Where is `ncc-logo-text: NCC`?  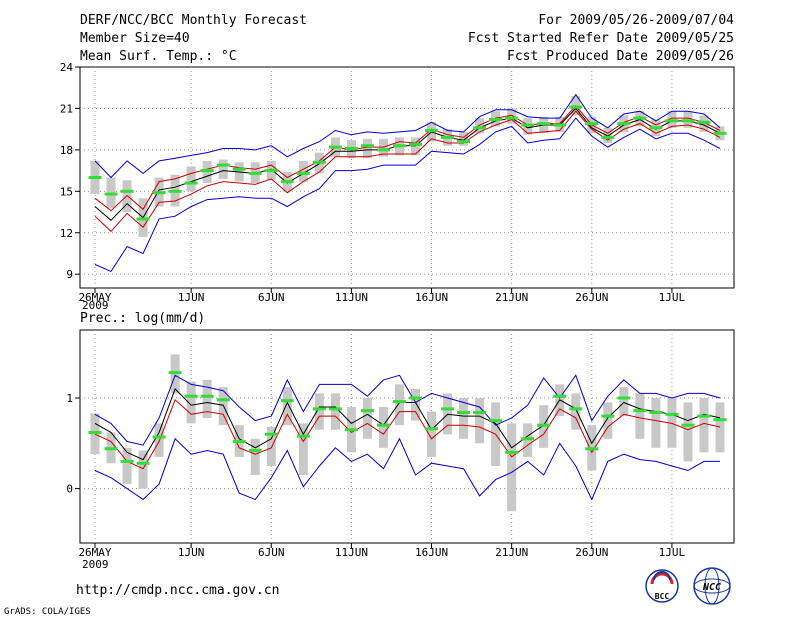 ncc-logo-text: NCC is located at coordinates (711, 587).